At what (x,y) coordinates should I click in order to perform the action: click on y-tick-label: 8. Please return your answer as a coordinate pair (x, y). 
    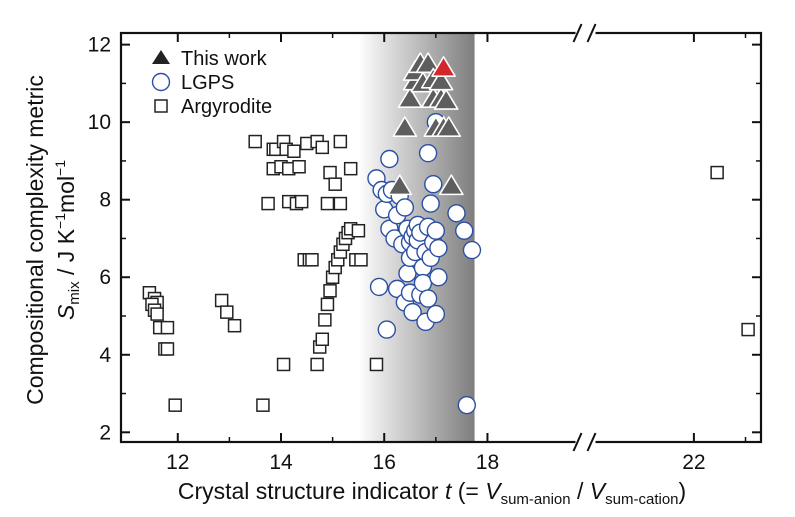
    Looking at the image, I should click on (105, 200).